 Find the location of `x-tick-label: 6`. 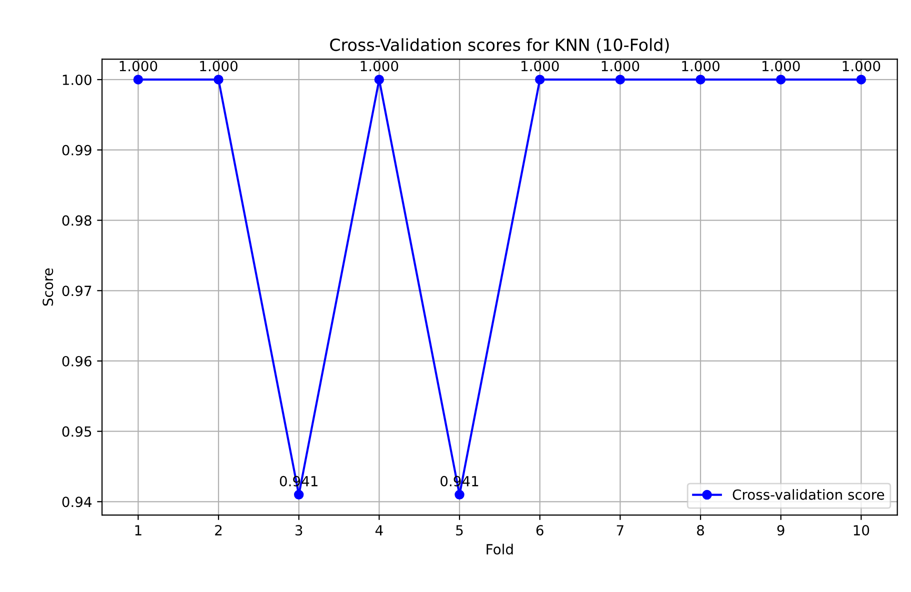

x-tick-label: 6 is located at coordinates (540, 530).